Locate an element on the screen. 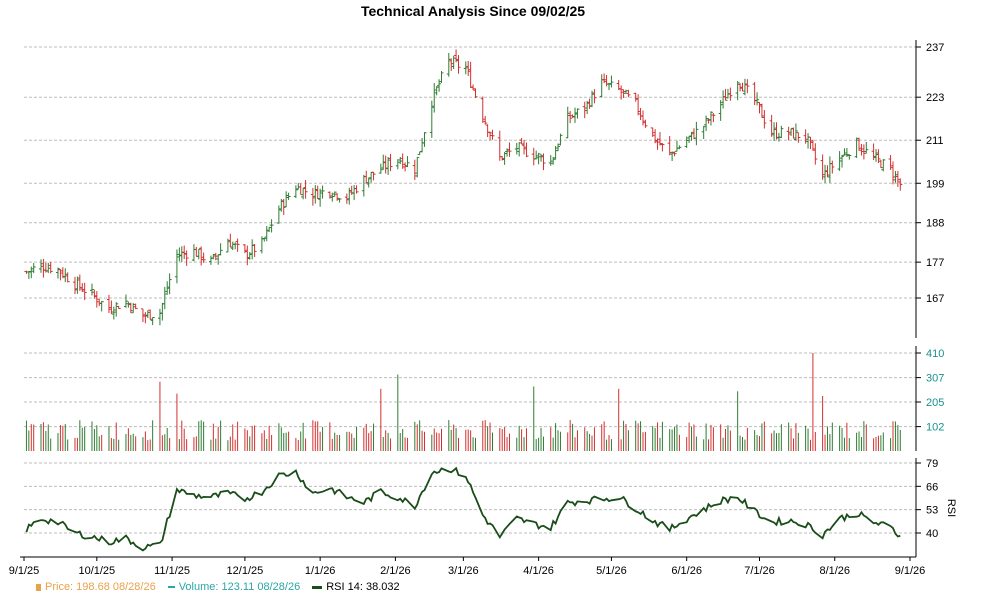  price-tick-label: 177 is located at coordinates (935, 263).